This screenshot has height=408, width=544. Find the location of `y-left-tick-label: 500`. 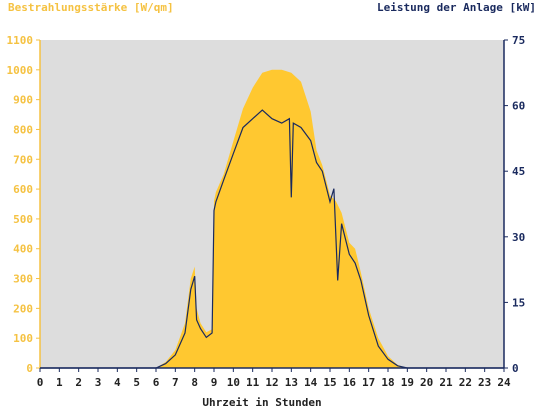

y-left-tick-label: 500 is located at coordinates (23, 219).